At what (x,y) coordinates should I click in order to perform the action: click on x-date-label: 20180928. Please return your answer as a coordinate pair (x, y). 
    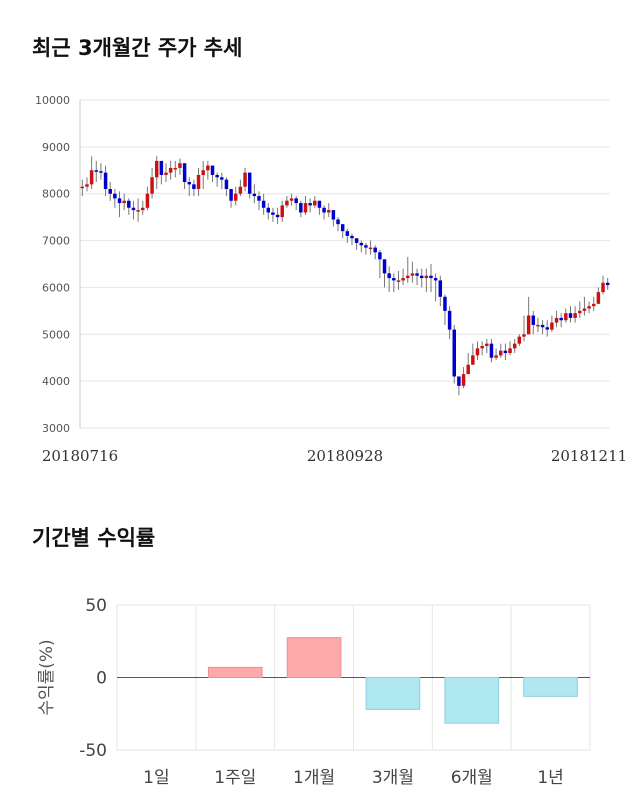
    Looking at the image, I should click on (345, 456).